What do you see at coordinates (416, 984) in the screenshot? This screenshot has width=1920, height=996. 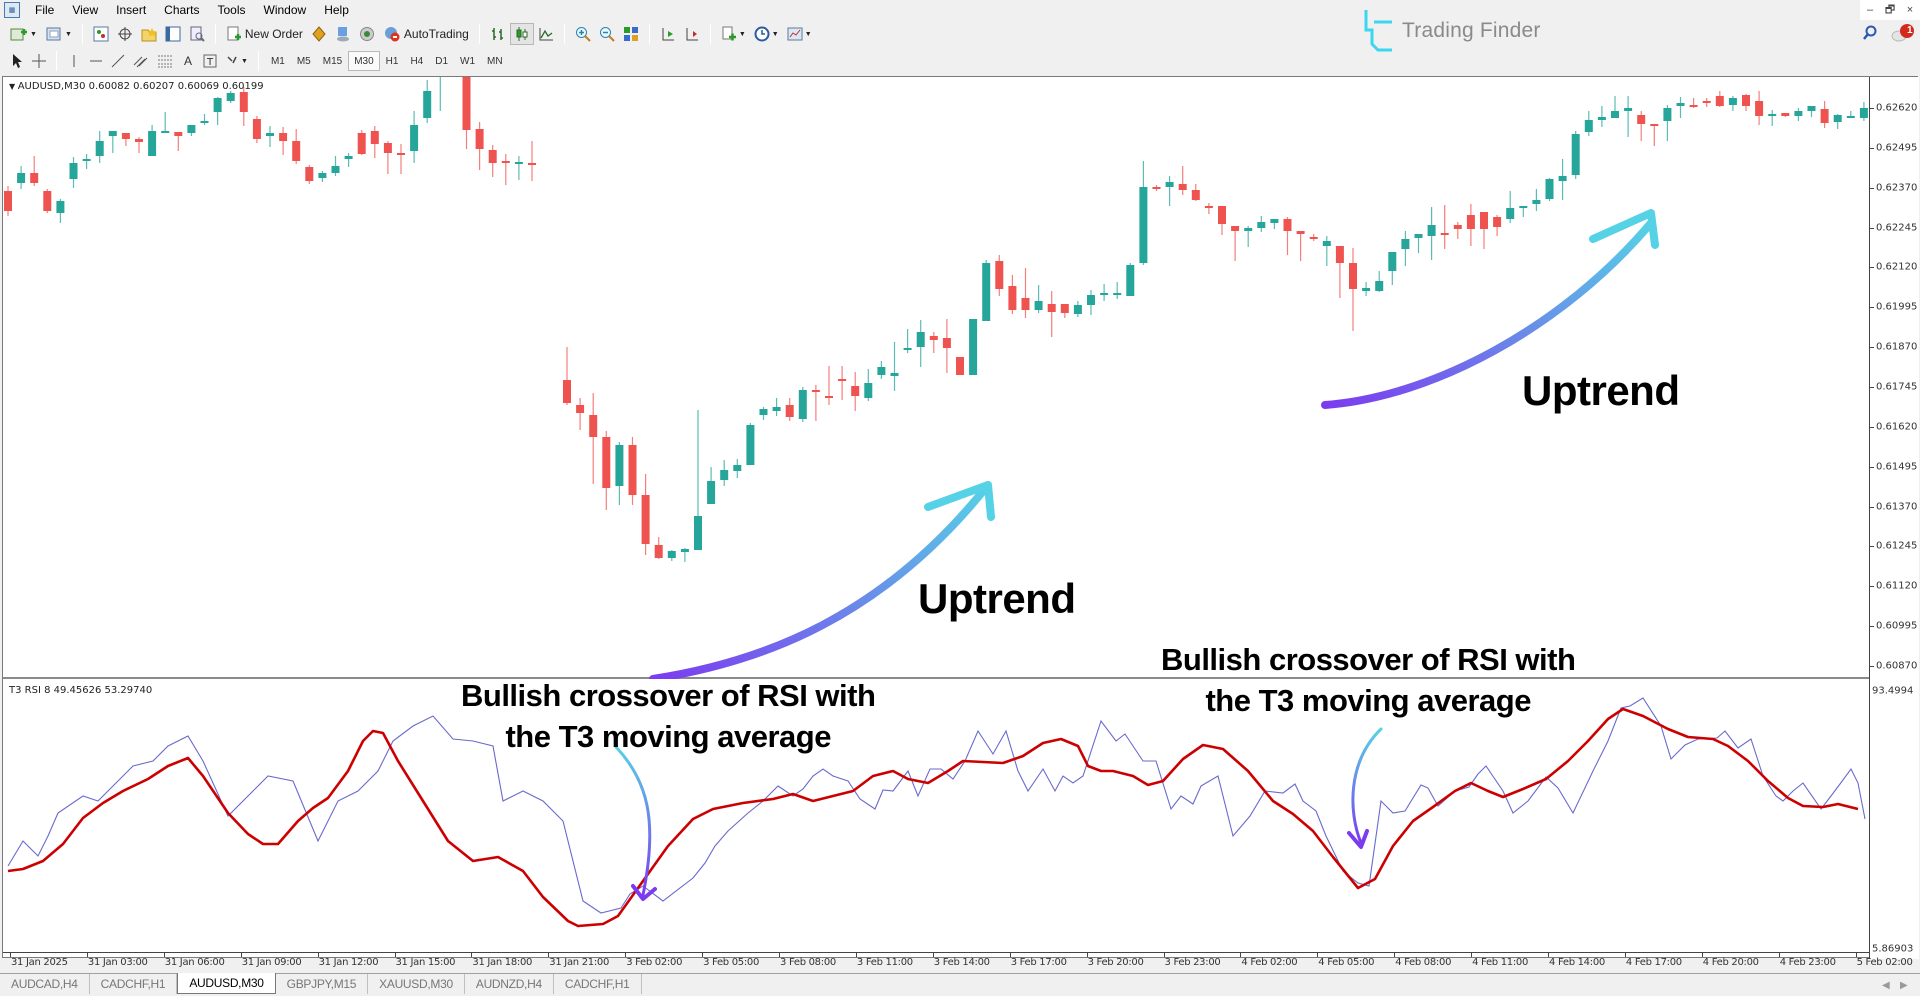 I see `tab-xauusd-m30: XAUUSD,M30` at bounding box center [416, 984].